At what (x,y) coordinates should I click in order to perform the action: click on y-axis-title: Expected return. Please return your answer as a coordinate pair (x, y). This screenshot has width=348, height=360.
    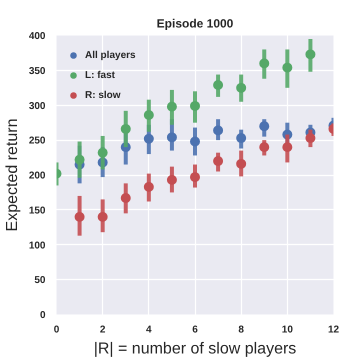
    Looking at the image, I should click on (12, 175).